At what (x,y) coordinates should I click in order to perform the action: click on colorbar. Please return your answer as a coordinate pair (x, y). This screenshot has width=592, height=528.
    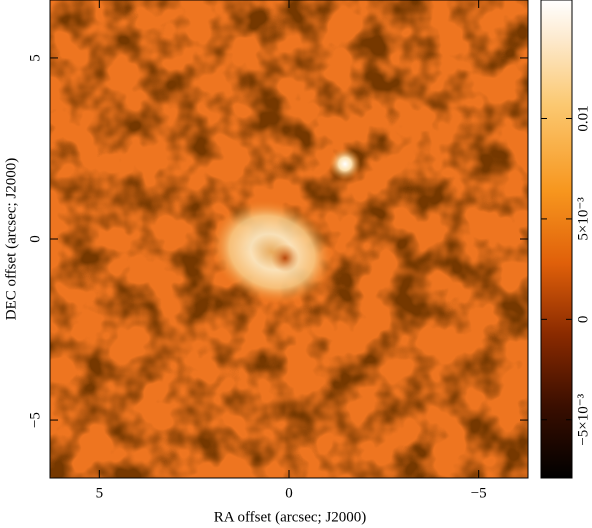
    Looking at the image, I should click on (556, 239).